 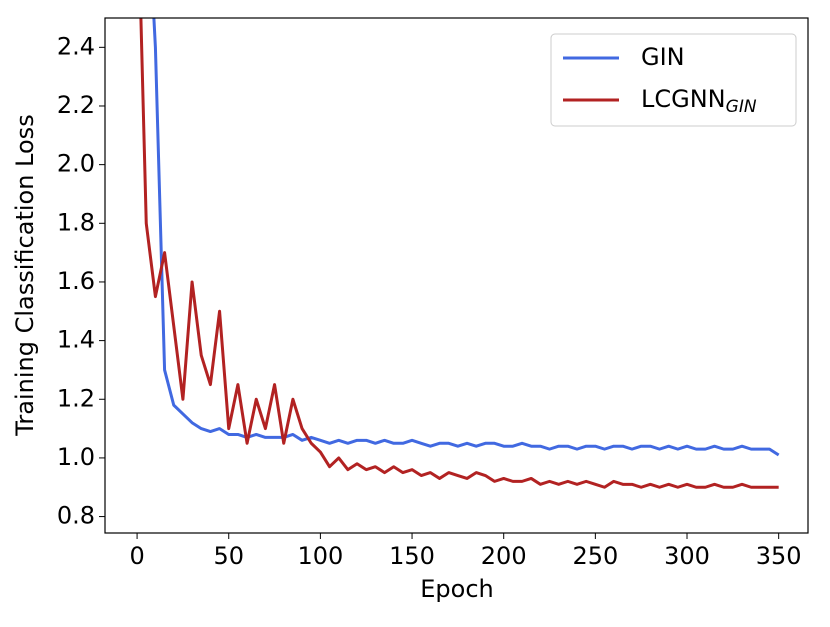 I want to click on legend-label-text: LCGNN, so click(x=683, y=99).